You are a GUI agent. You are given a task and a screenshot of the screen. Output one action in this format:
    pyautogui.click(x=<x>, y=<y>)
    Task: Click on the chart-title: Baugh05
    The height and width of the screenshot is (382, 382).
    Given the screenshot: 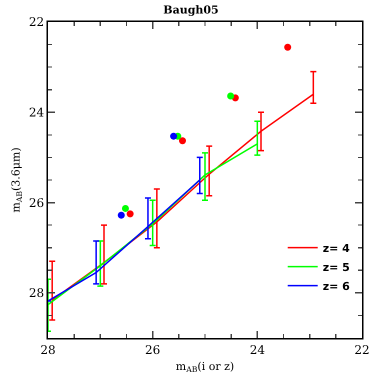 What is the action you would take?
    pyautogui.click(x=191, y=9)
    